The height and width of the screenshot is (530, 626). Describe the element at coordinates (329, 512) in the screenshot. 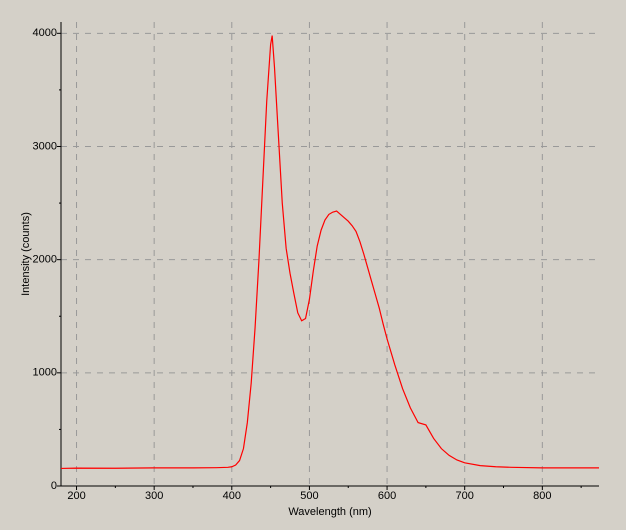

I see `x-axis-label: Wavelength (nm)` at that location.